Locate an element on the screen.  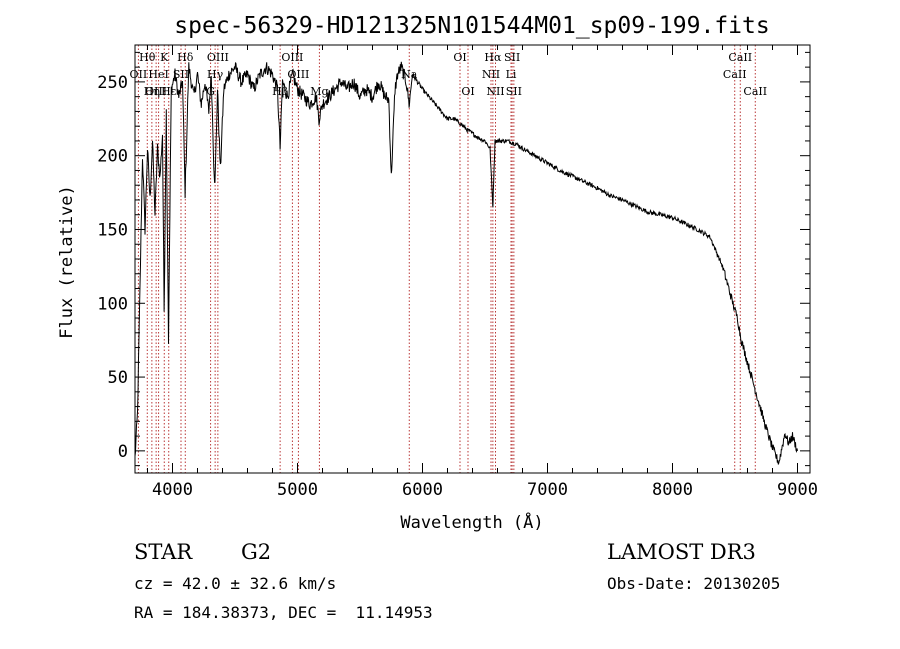
obs-date: Obs-Date: 20130205 is located at coordinates (694, 583).